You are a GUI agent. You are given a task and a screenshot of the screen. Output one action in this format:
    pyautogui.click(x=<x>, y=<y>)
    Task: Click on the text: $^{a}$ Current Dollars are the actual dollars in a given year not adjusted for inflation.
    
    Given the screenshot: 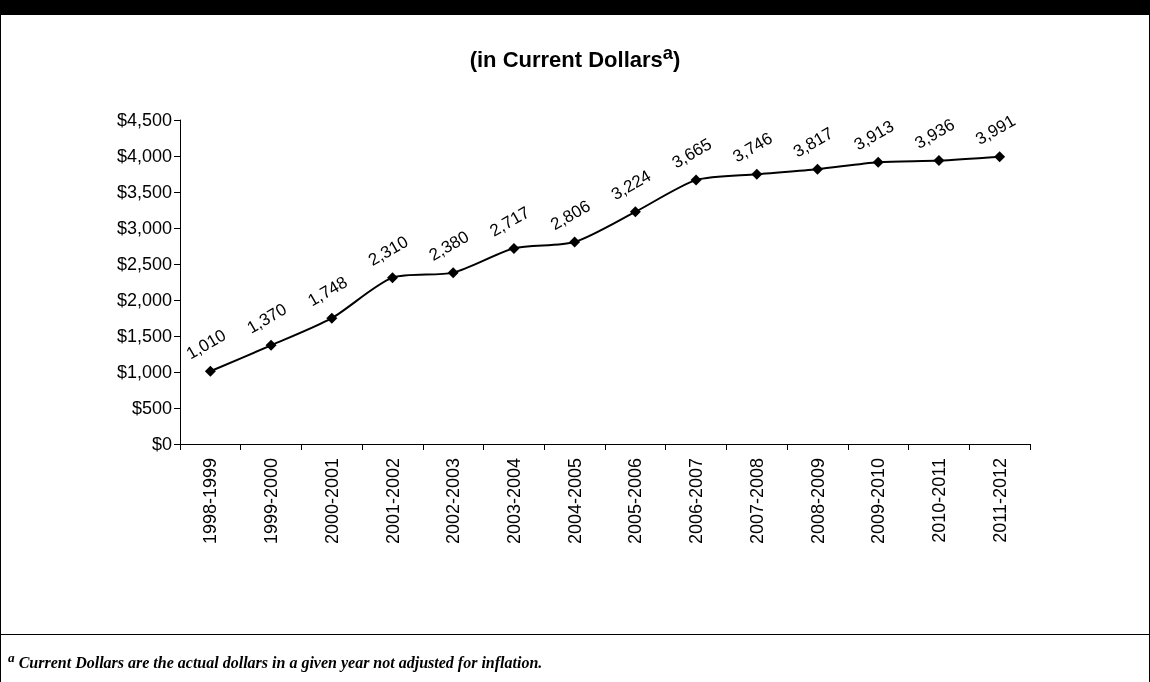 What is the action you would take?
    pyautogui.click(x=275, y=661)
    